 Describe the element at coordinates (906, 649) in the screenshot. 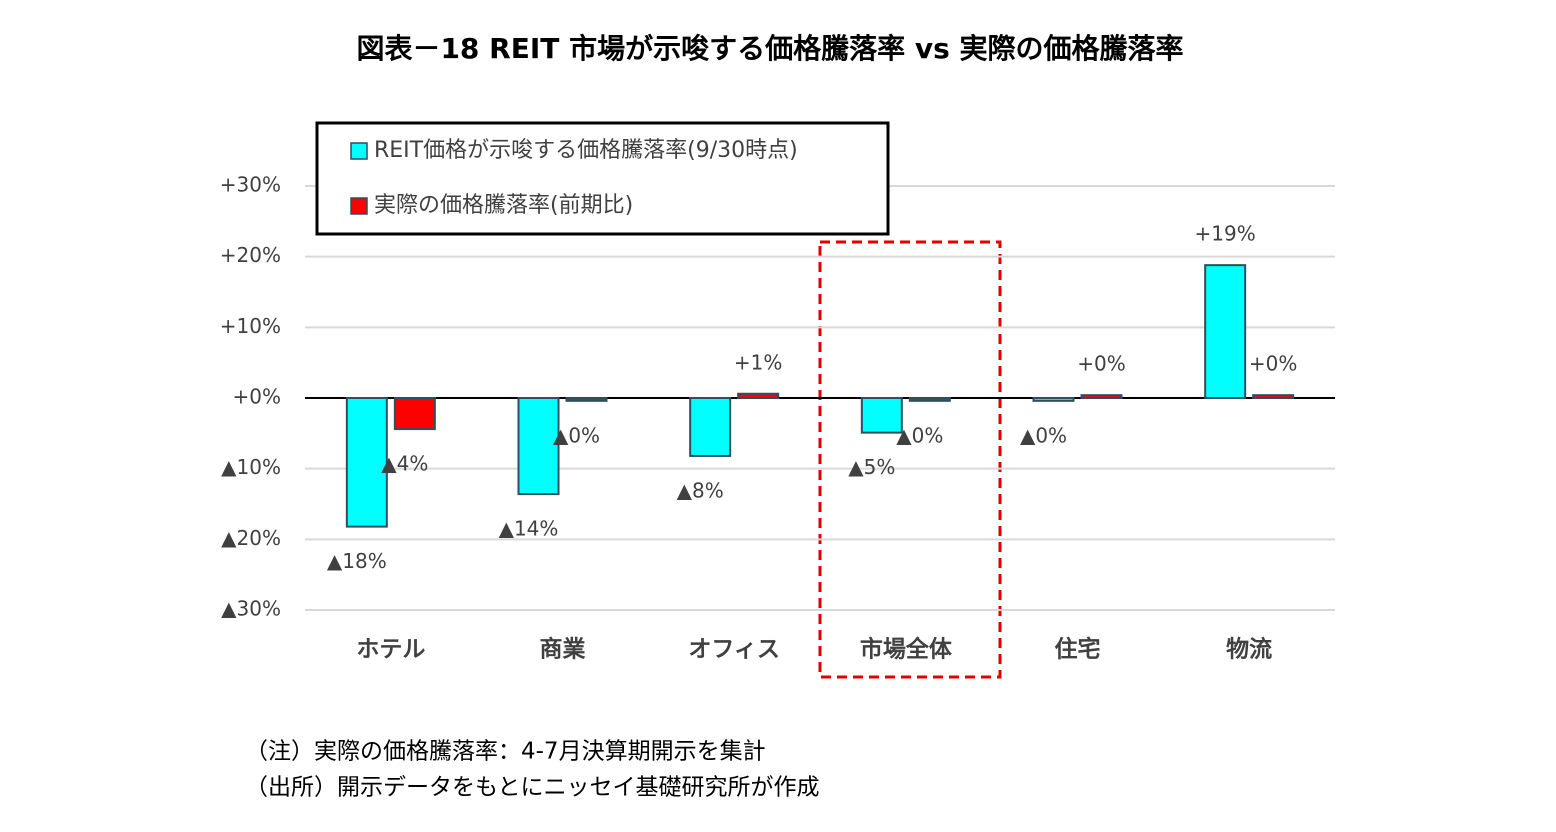

I see `x-tick-label: 市場全体` at that location.